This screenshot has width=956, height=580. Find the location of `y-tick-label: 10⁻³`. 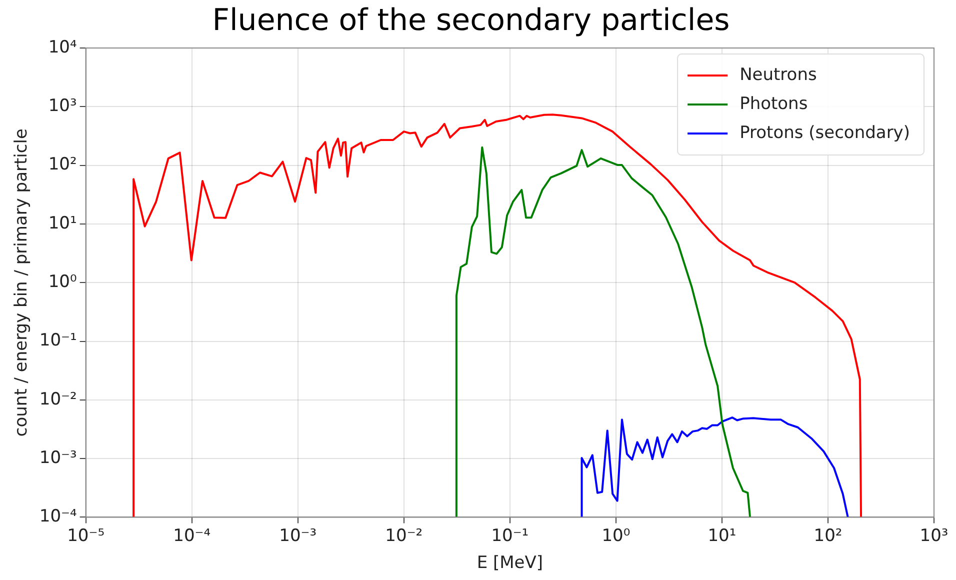

y-tick-label: 10⁻³ is located at coordinates (58, 458).